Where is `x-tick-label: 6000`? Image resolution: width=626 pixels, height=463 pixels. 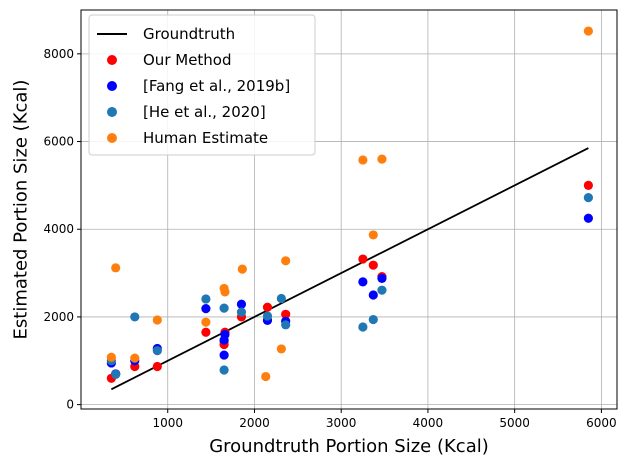 x-tick-label: 6000 is located at coordinates (601, 423).